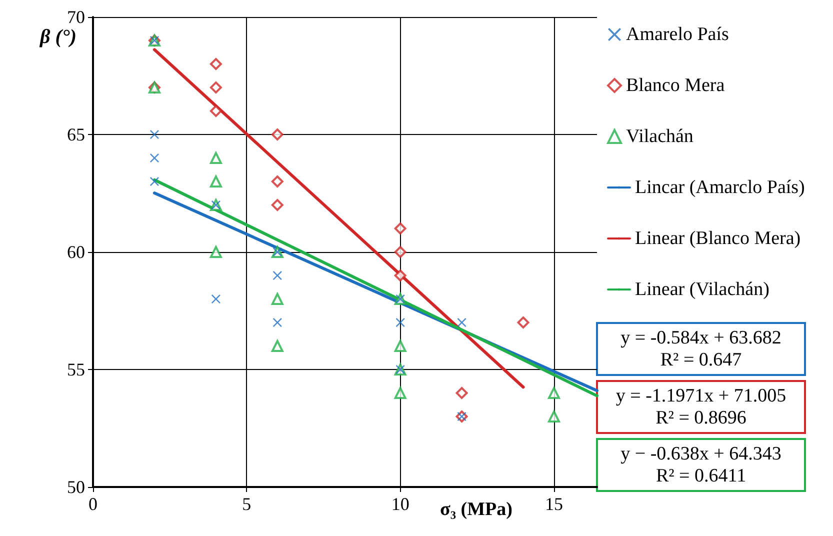  I want to click on x-tick-label: 15, so click(553, 504).